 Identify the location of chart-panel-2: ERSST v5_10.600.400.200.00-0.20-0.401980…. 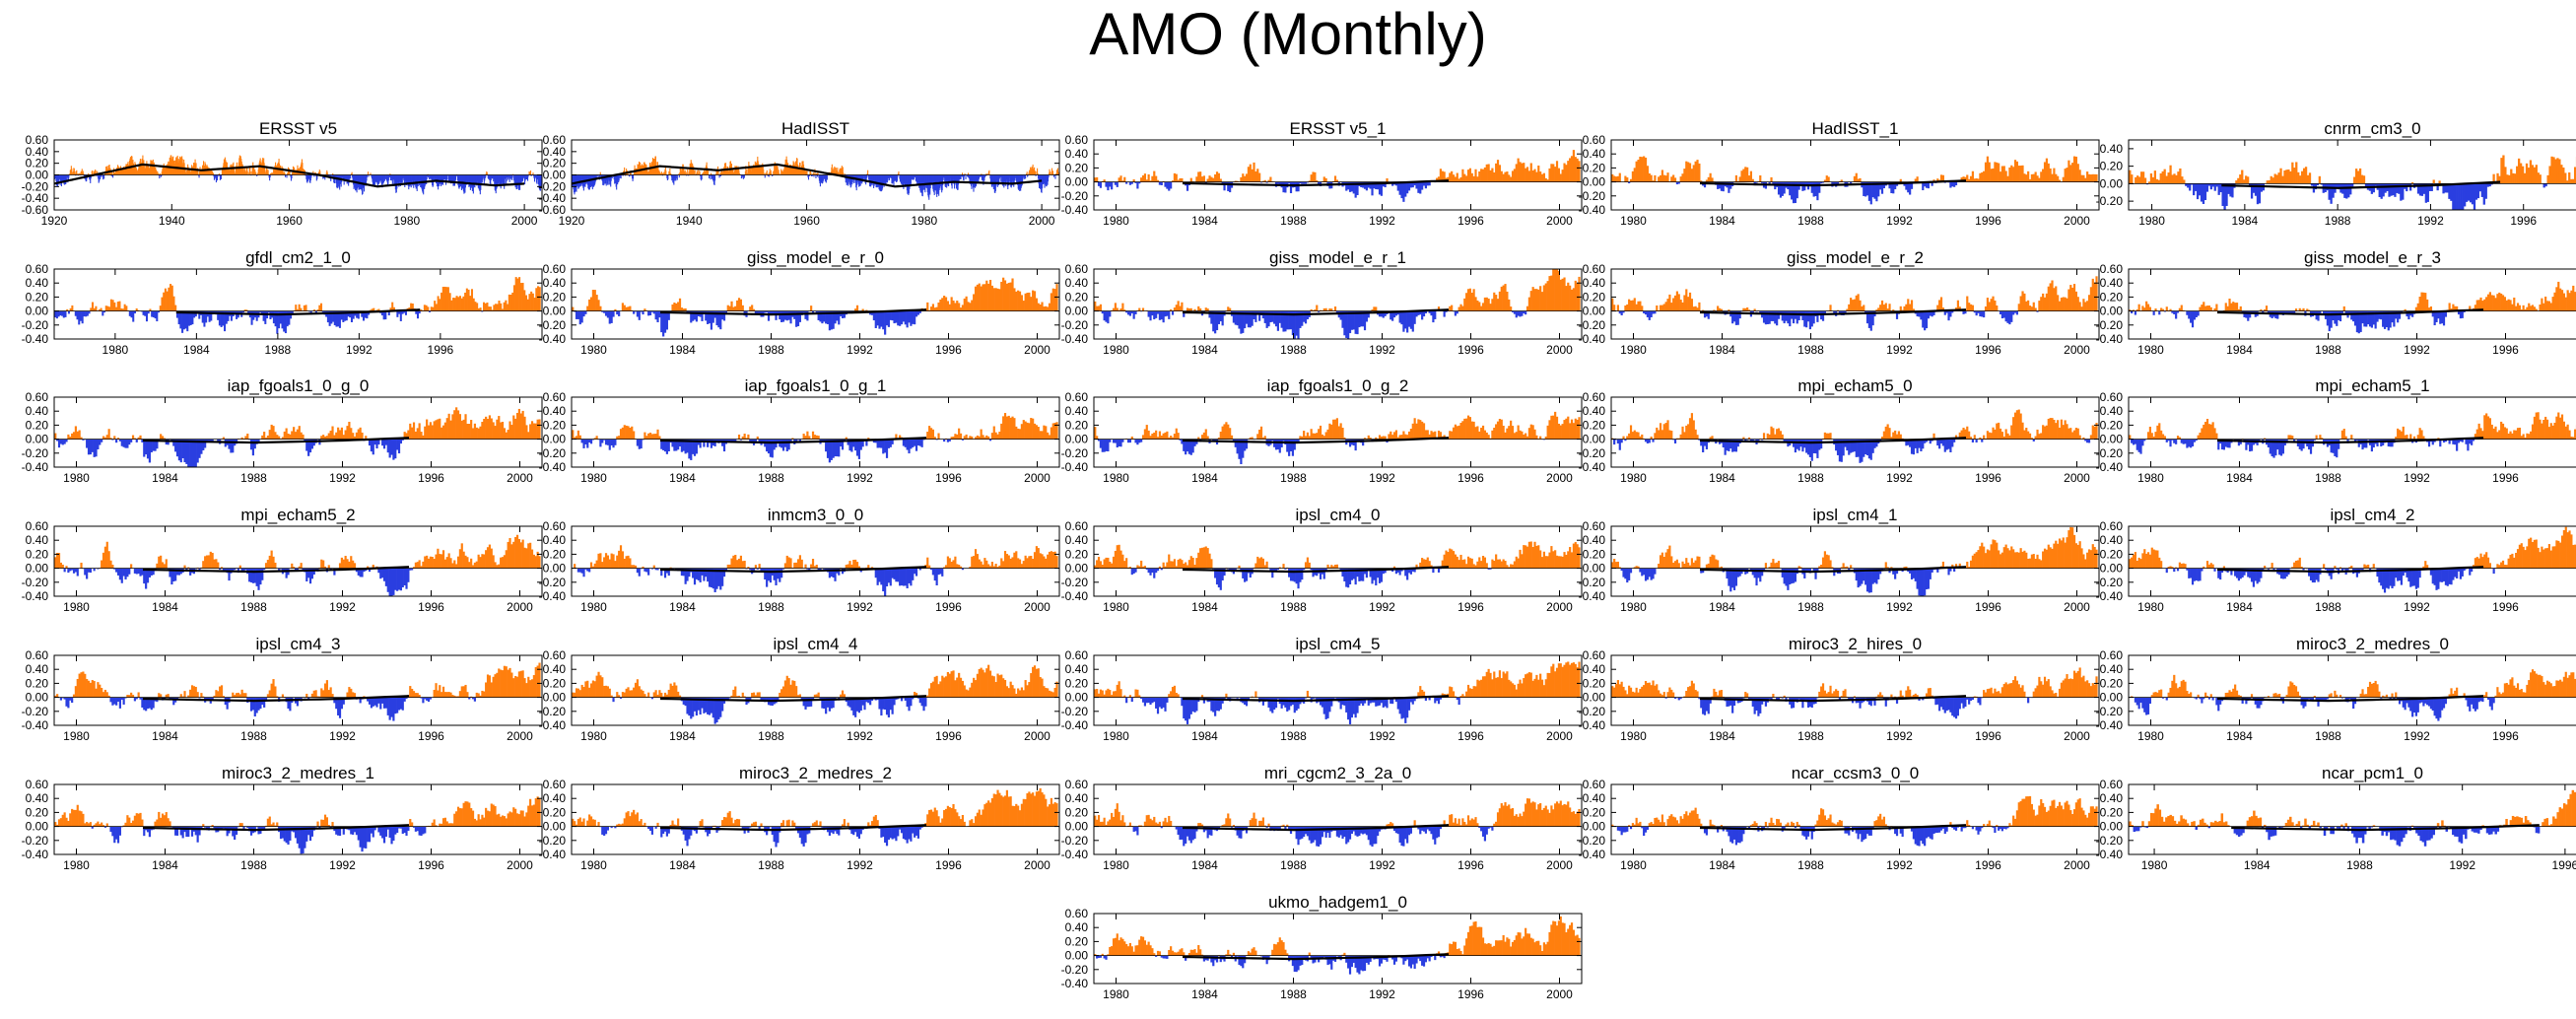
(1322, 173).